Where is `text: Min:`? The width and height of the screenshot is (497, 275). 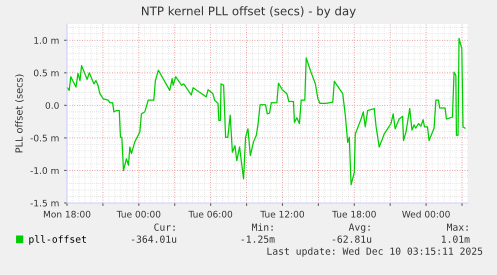
text: Min: is located at coordinates (262, 227).